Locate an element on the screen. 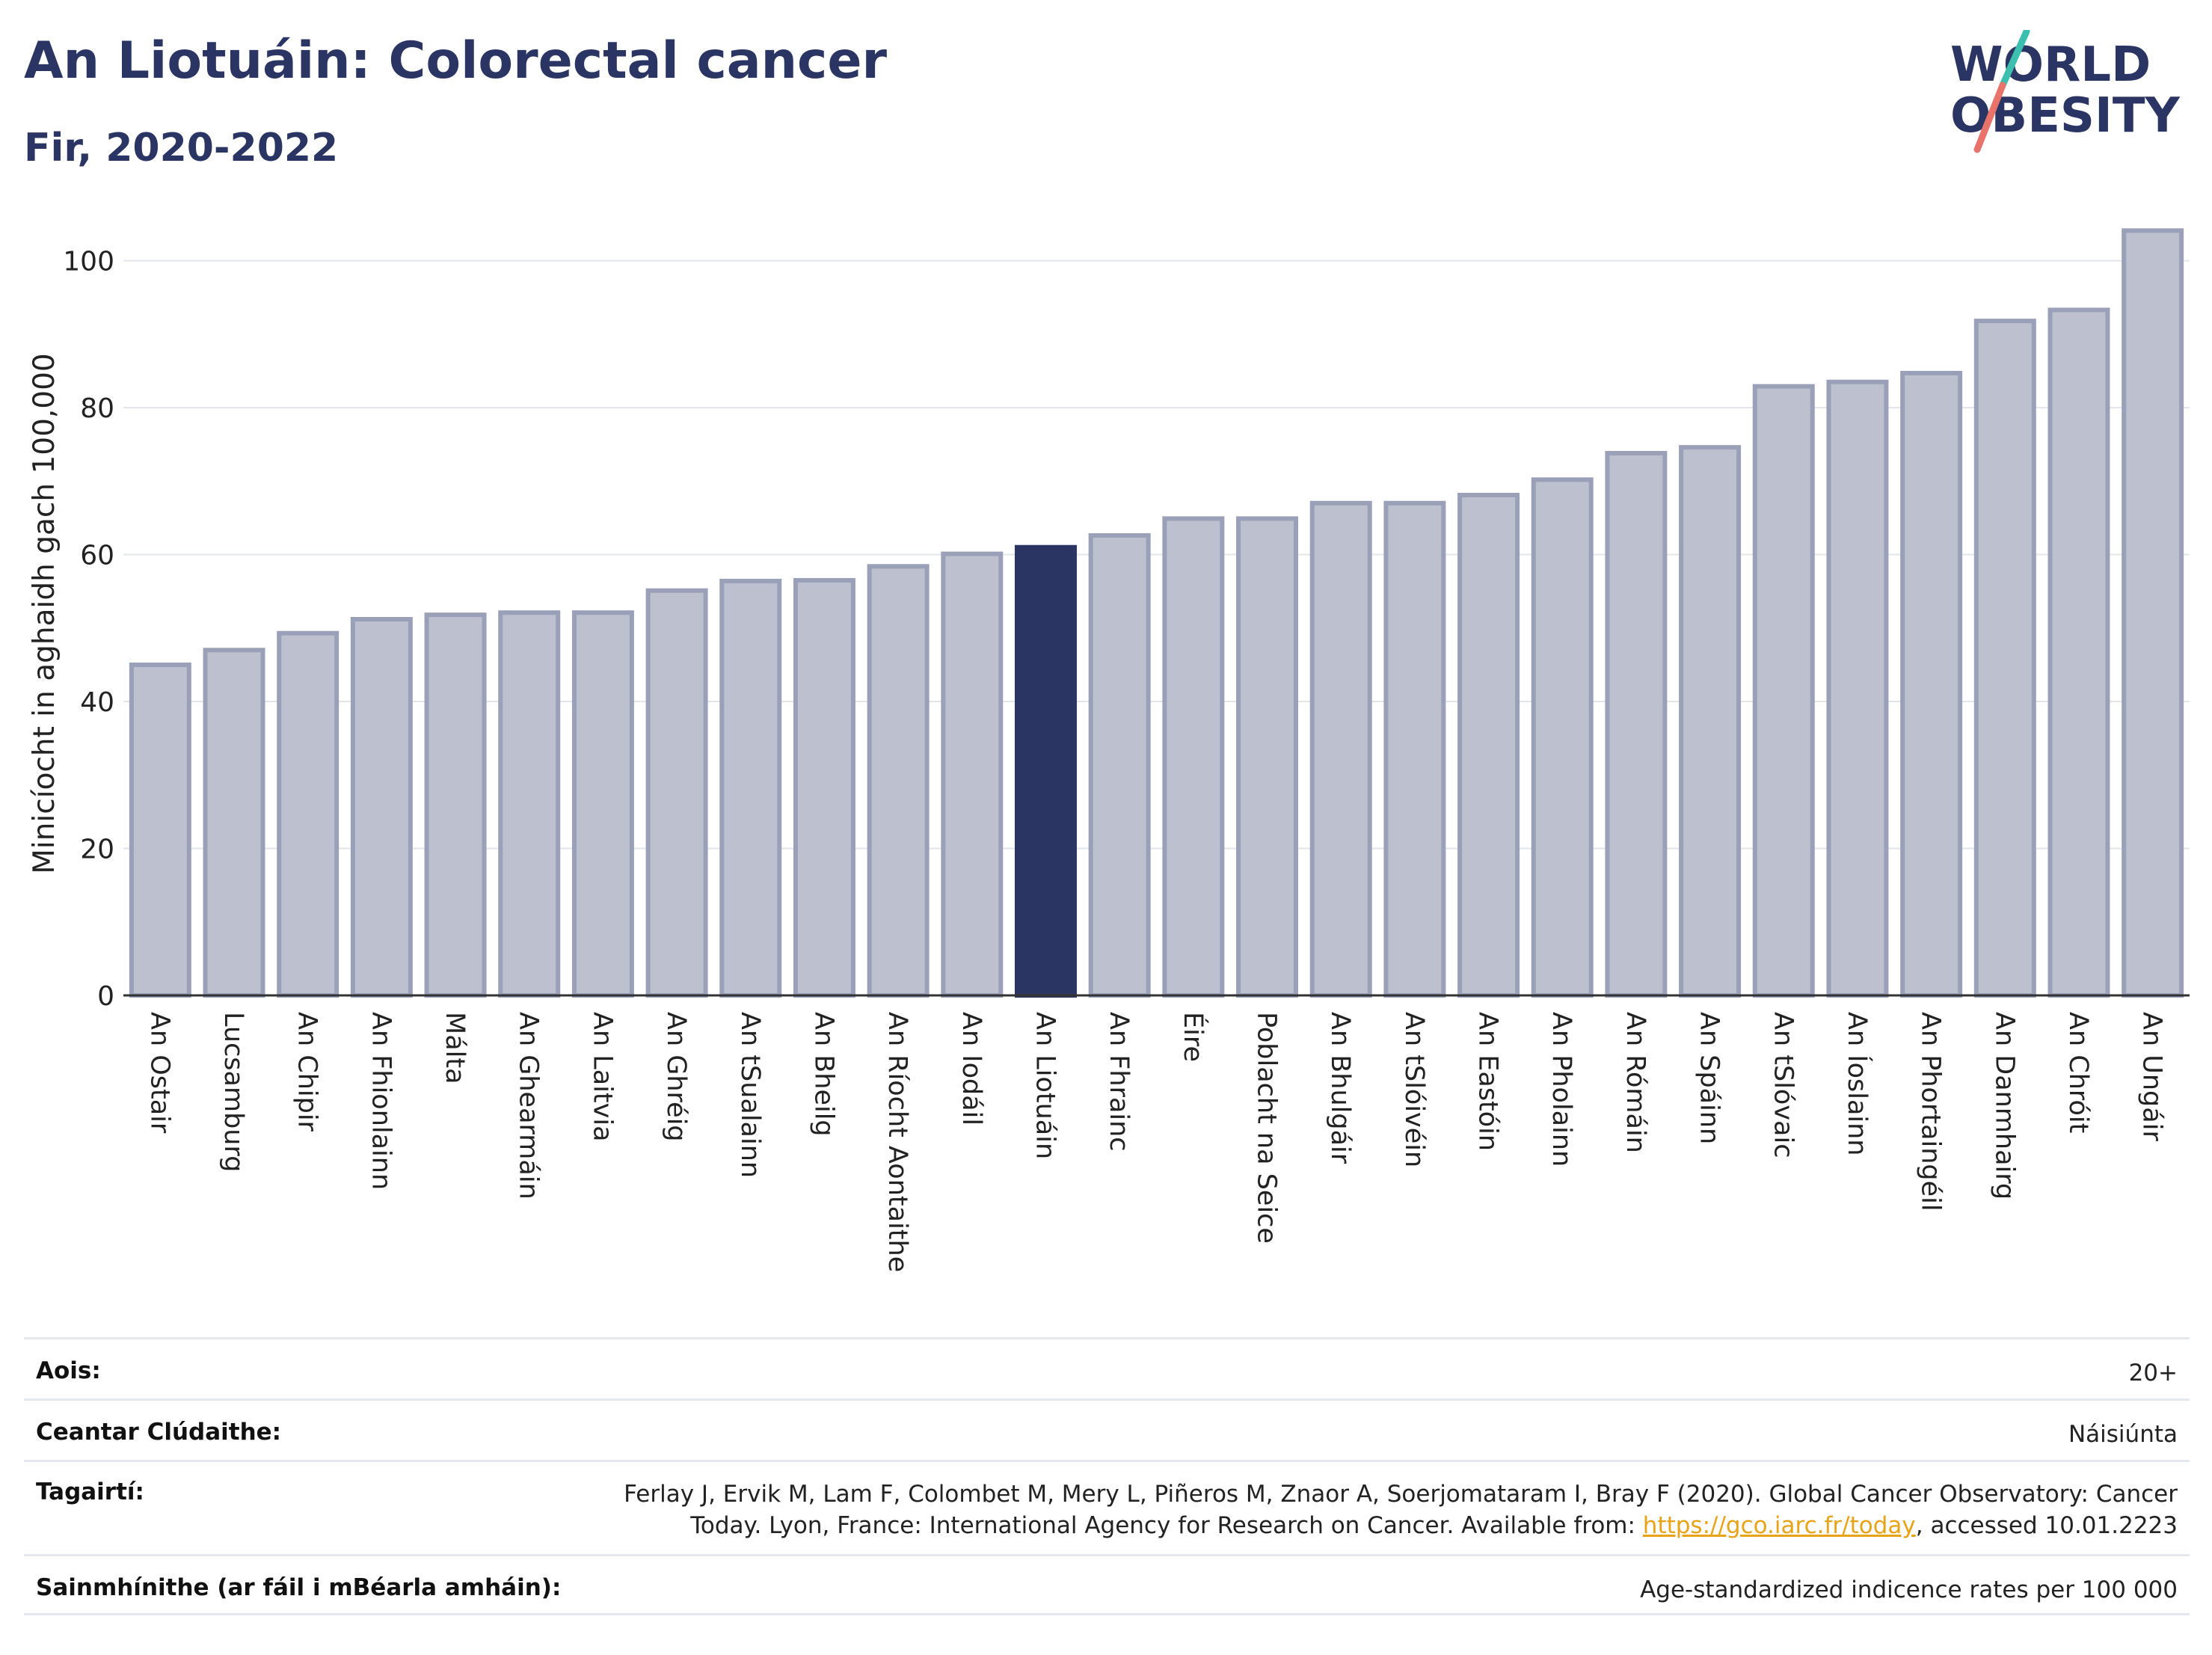 This screenshot has height=1655, width=2212. x-tick-label: An tSualainn is located at coordinates (750, 1095).